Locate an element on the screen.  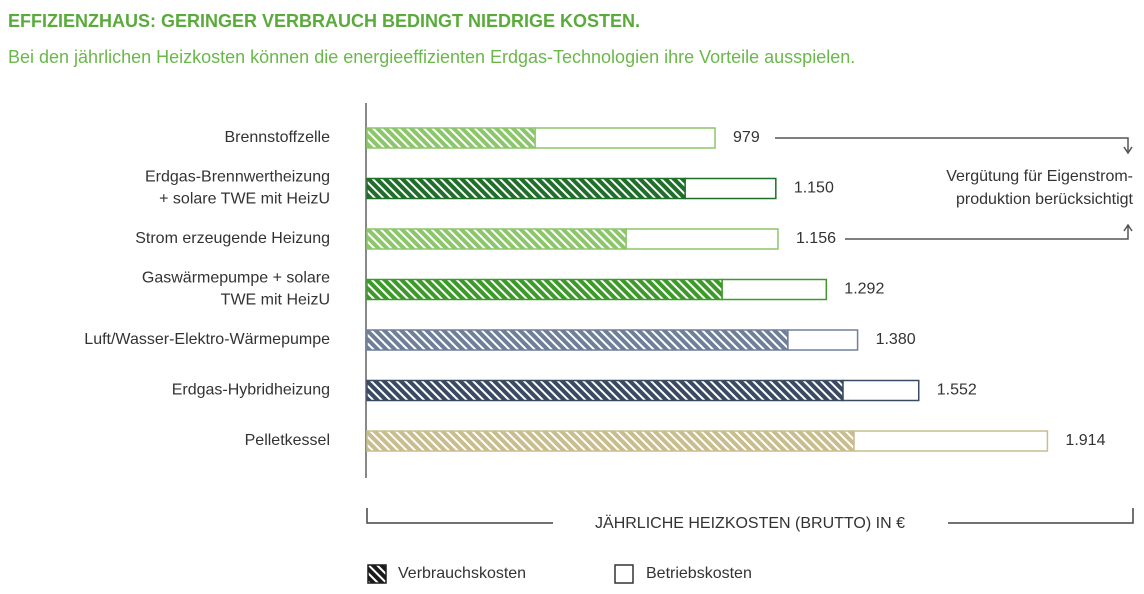
legend-label: Betriebskosten is located at coordinates (699, 573).